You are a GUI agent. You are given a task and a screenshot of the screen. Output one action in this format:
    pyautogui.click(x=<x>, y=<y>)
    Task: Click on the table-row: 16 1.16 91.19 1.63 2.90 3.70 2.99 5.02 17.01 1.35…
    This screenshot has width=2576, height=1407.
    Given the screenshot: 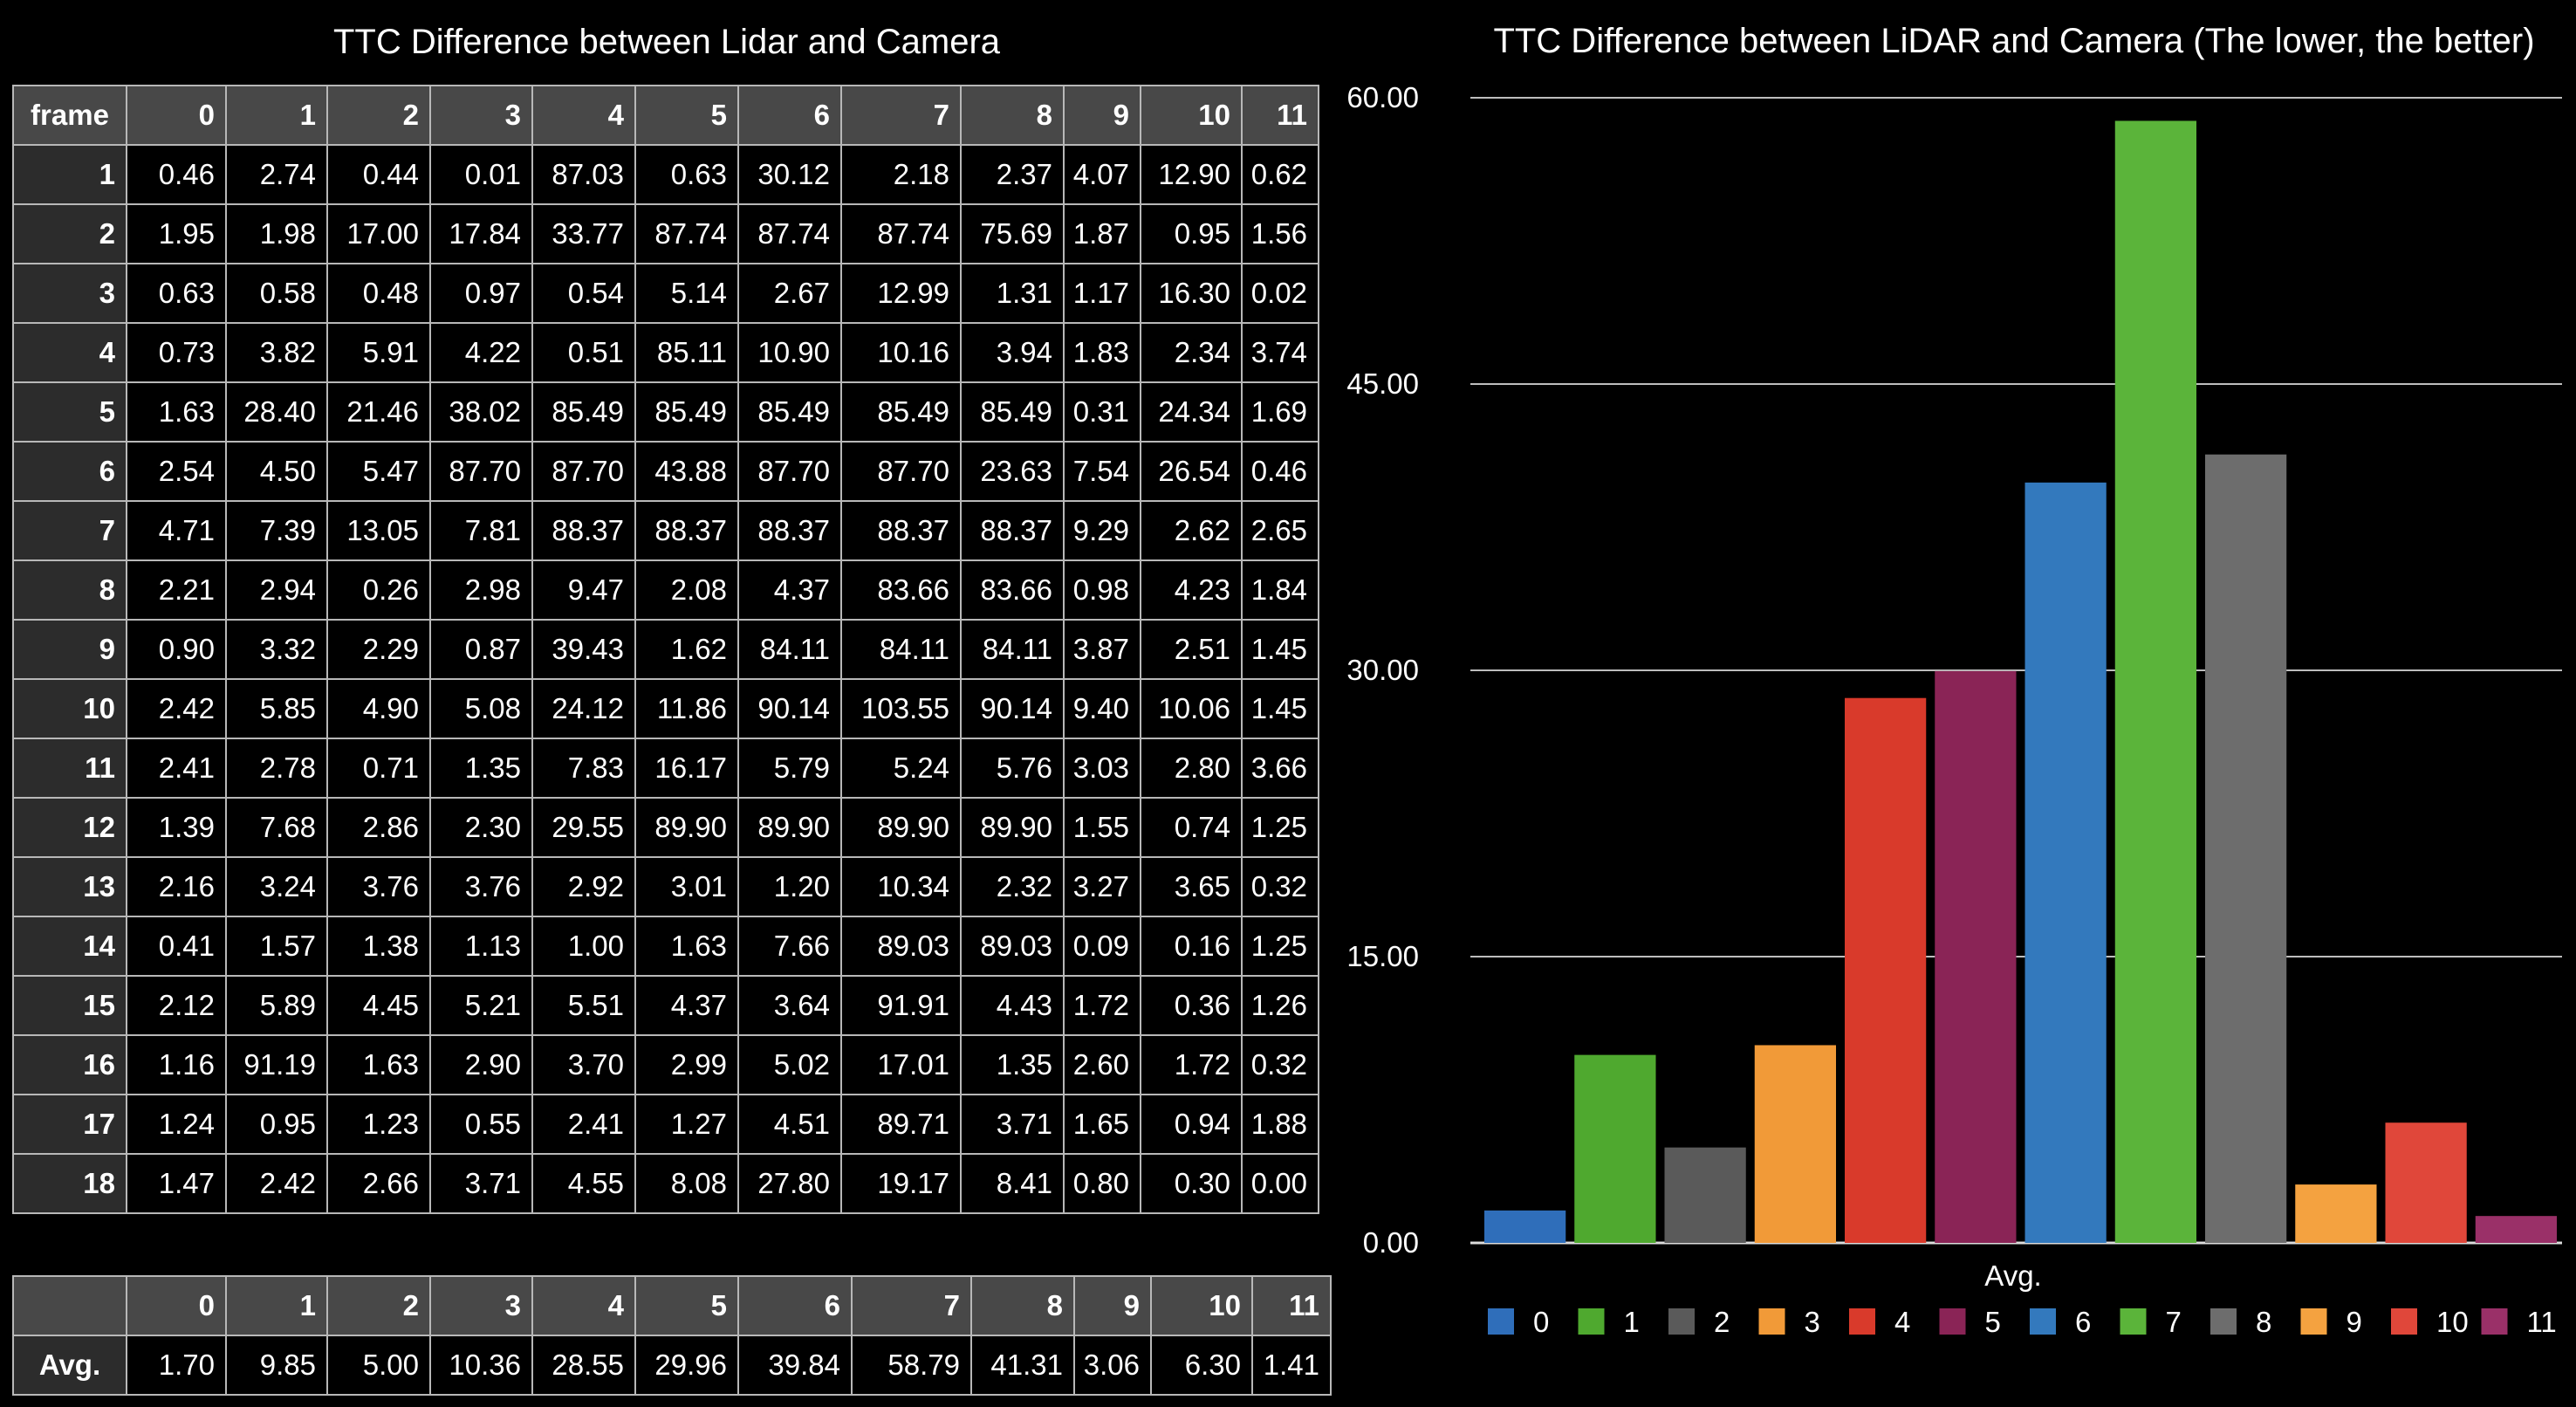 What is the action you would take?
    pyautogui.click(x=665, y=1064)
    